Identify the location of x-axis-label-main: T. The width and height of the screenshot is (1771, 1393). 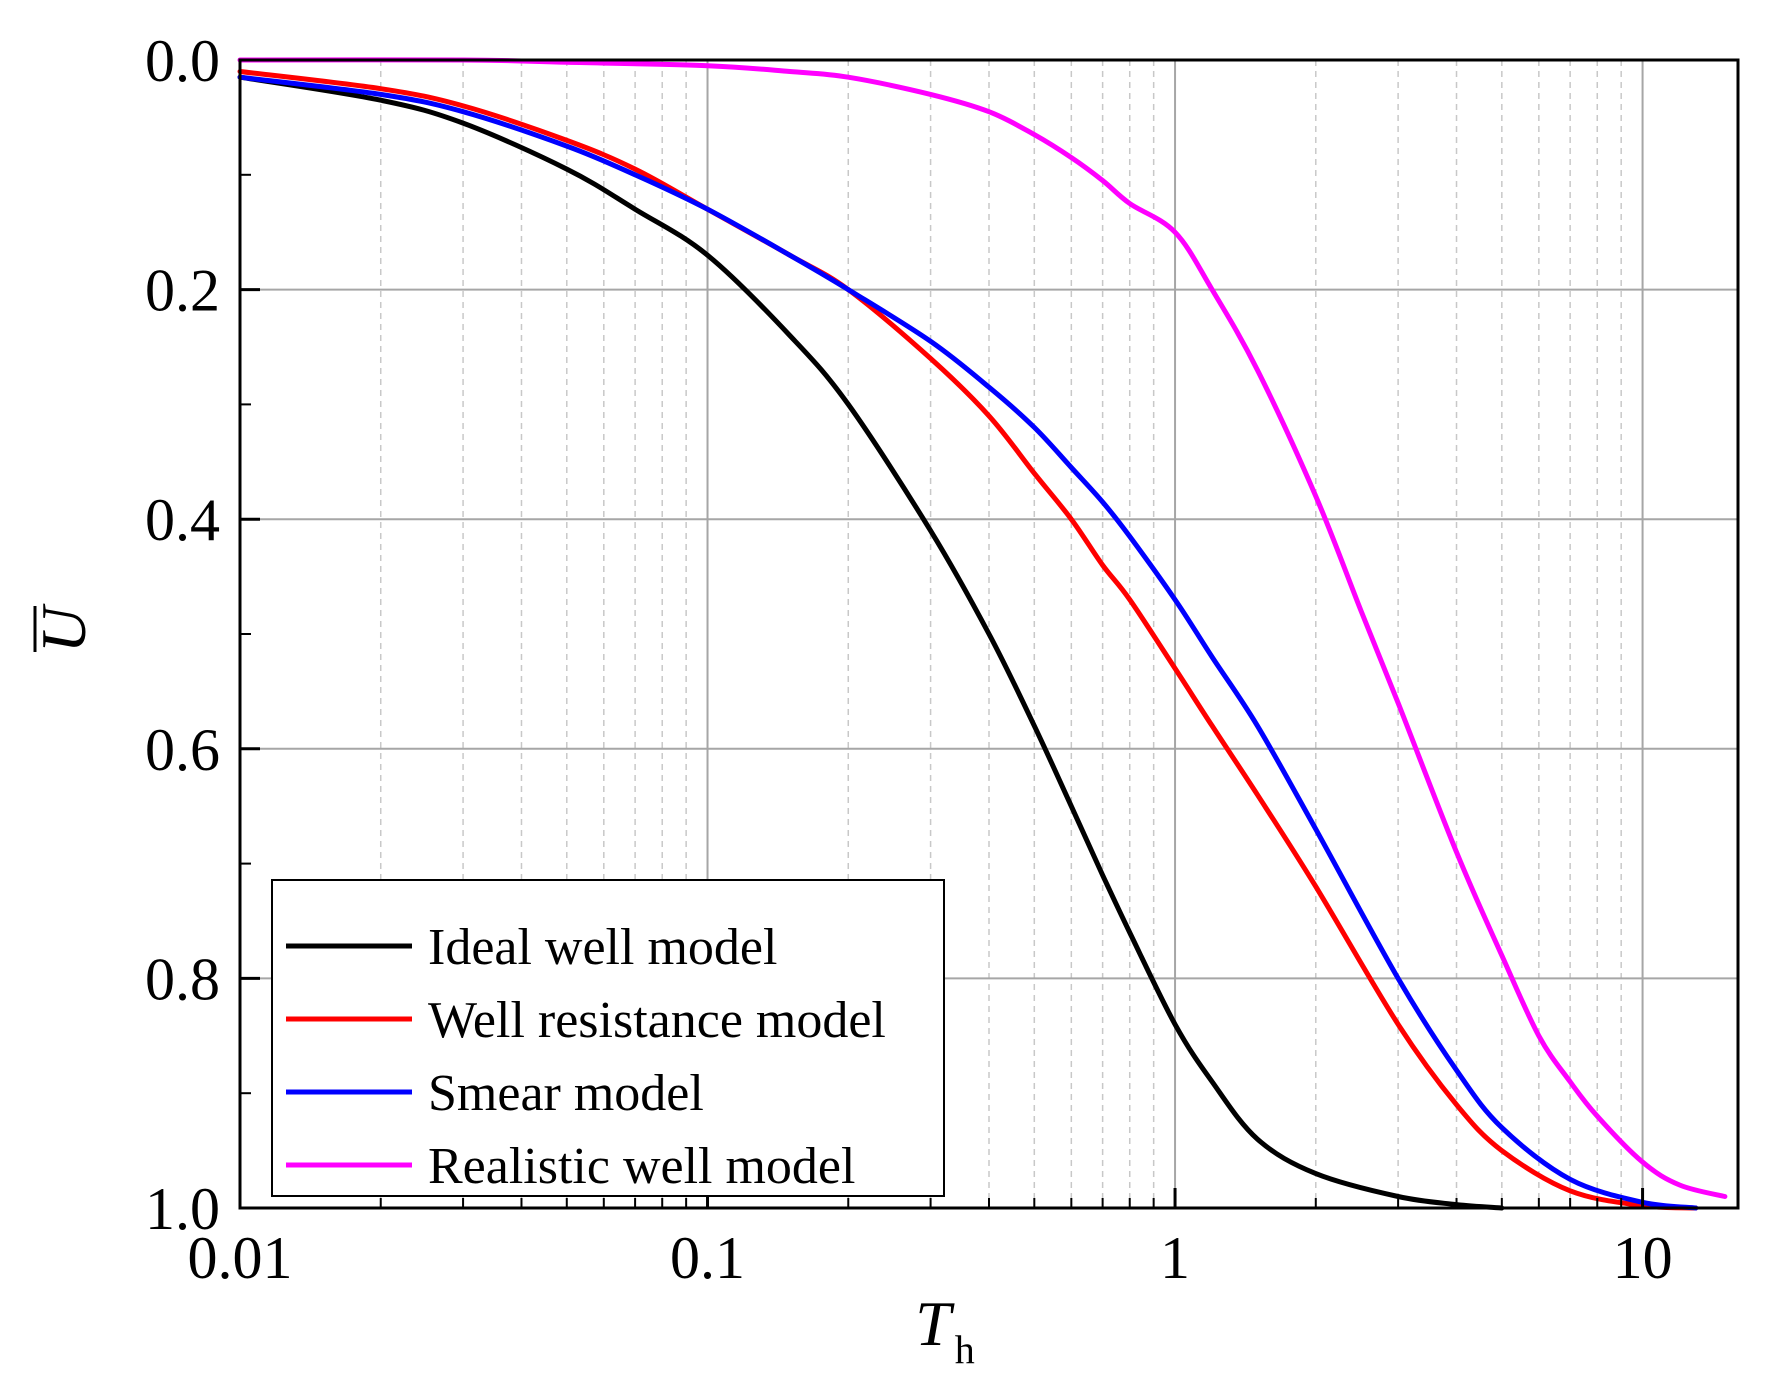
(935, 1323).